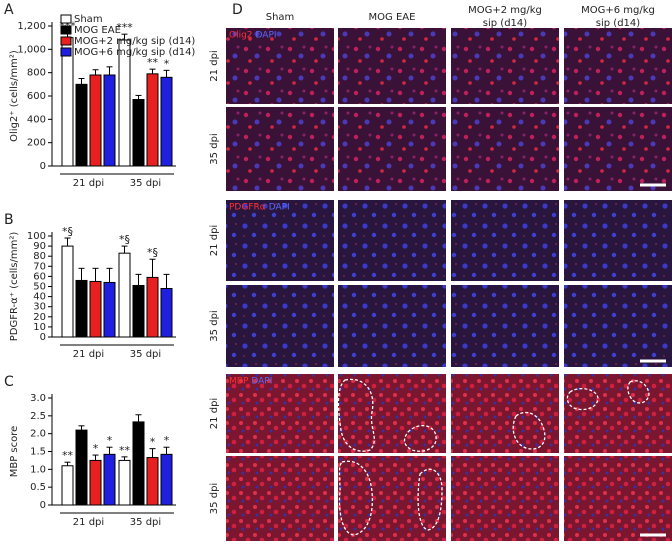 Image resolution: width=672 pixels, height=546 pixels. What do you see at coordinates (152, 252) in the screenshot?
I see `significance-mark: *§` at bounding box center [152, 252].